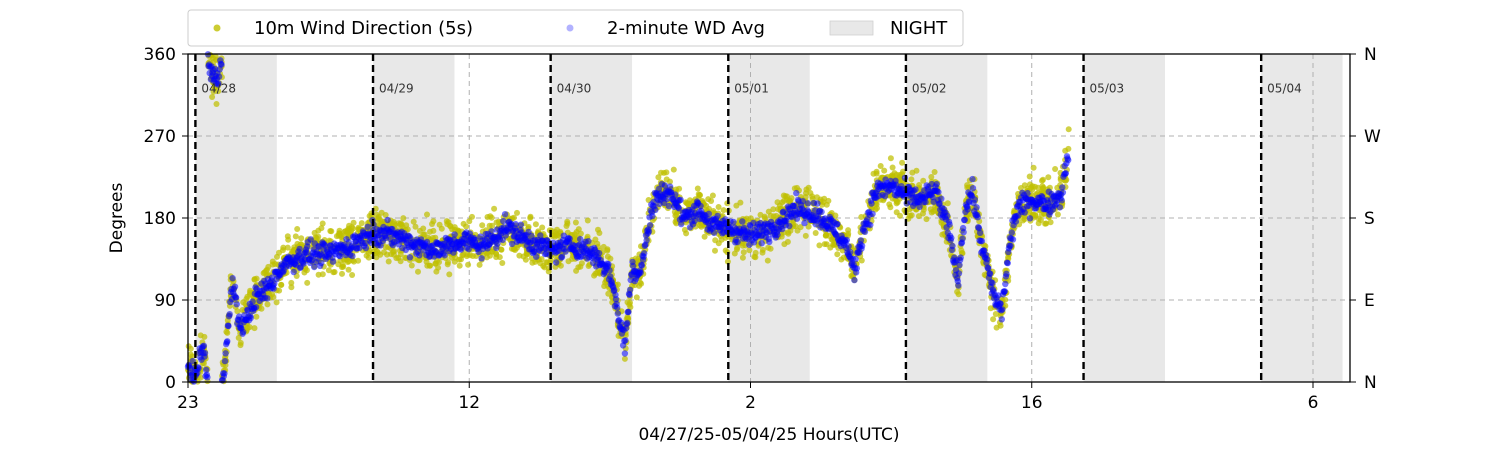 The width and height of the screenshot is (1500, 450). I want to click on legend-raw-marker, so click(217, 28).